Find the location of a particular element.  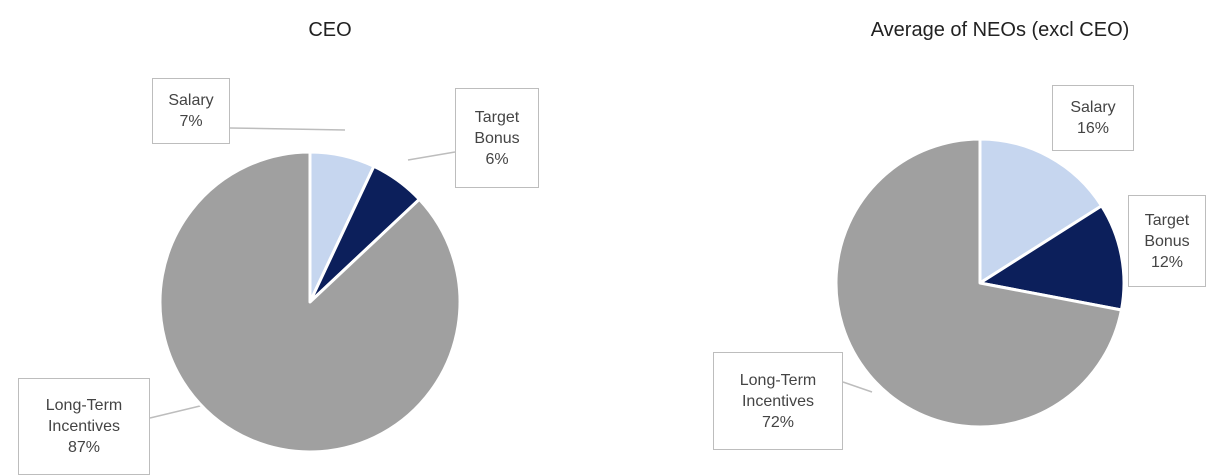

data-label: Long-Term Incentives 72% is located at coordinates (778, 401).